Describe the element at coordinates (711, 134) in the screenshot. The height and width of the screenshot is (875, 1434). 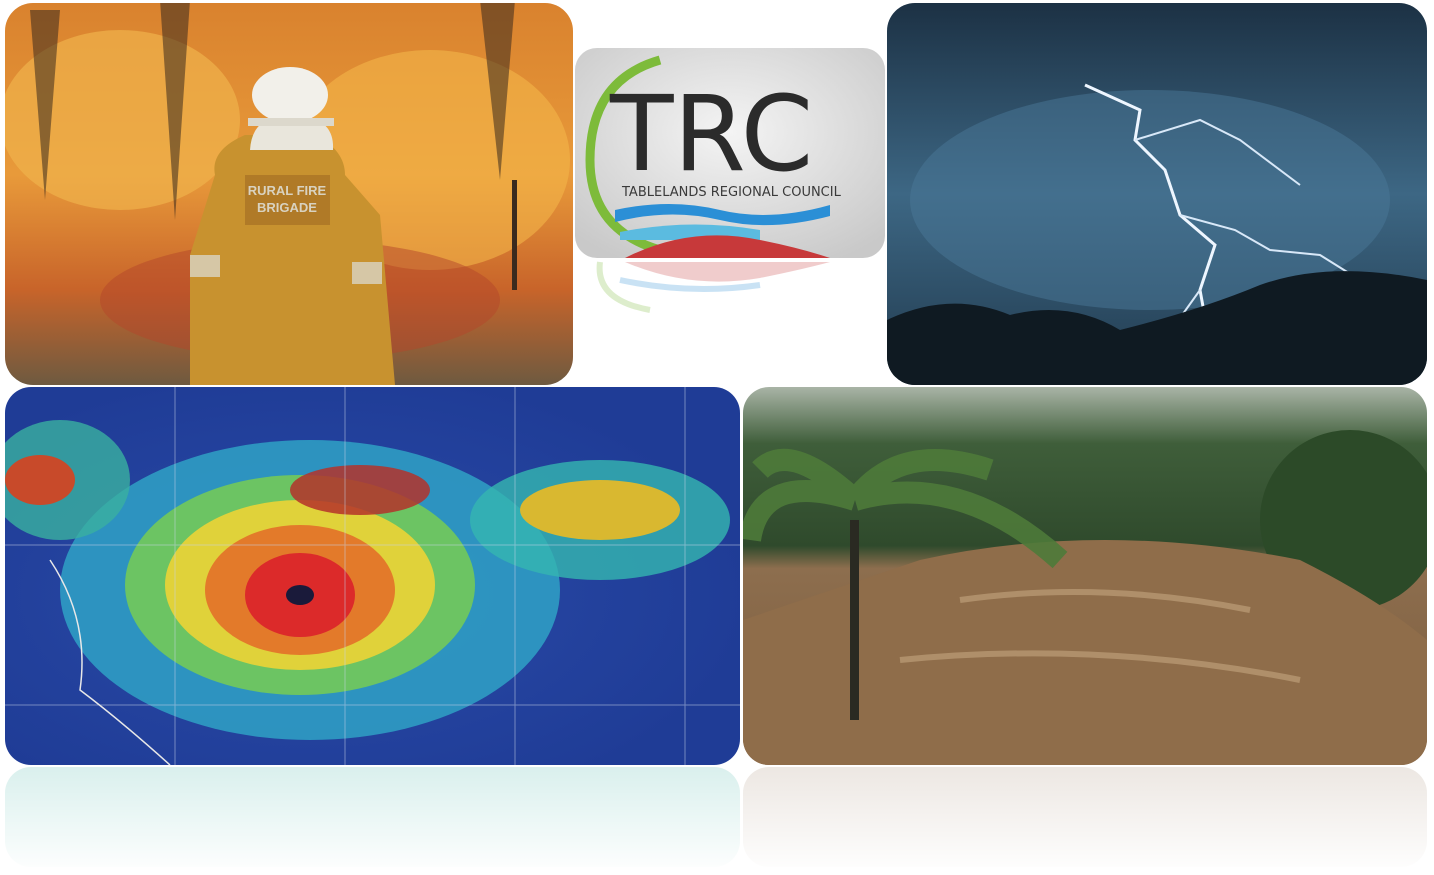
I see `logo-abbreviation: TRC` at that location.